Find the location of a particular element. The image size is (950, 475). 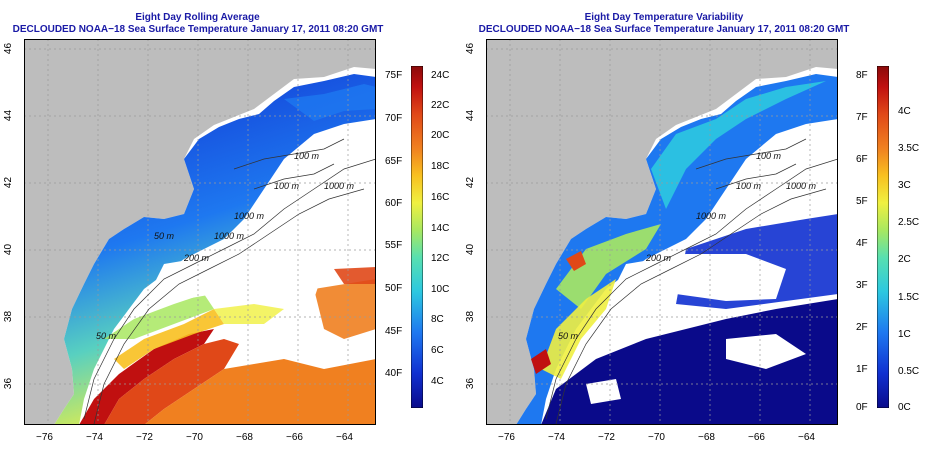

cb-label: 0.5C is located at coordinates (909, 371).